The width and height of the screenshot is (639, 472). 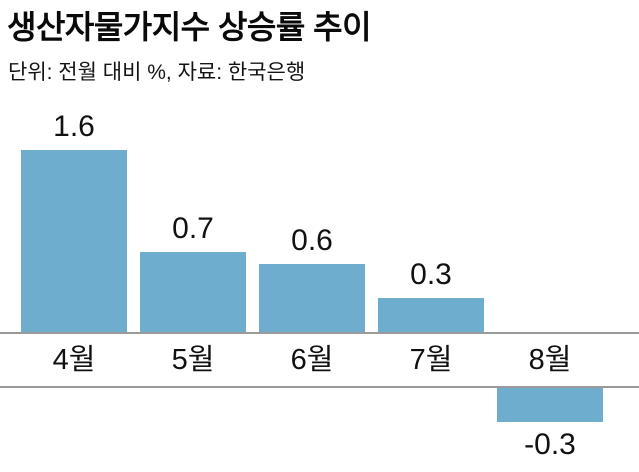 I want to click on category-label: 7월, so click(x=431, y=360).